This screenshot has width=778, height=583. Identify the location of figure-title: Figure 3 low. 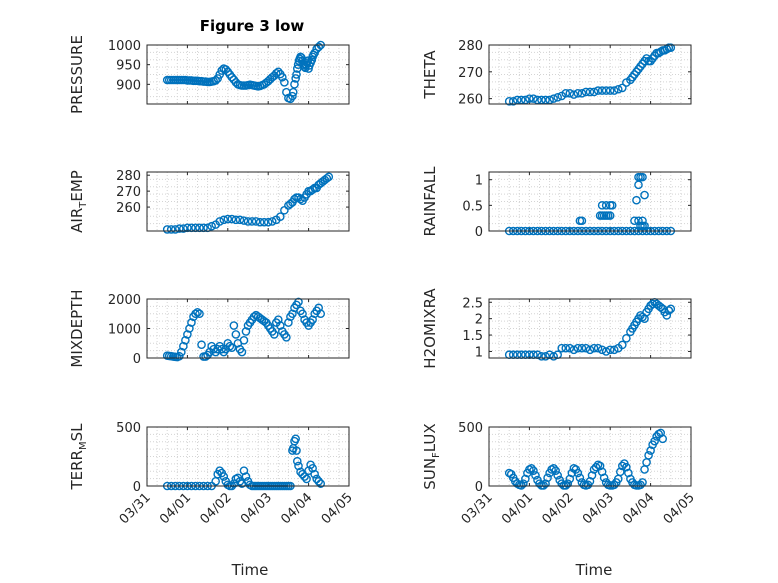
(252, 26).